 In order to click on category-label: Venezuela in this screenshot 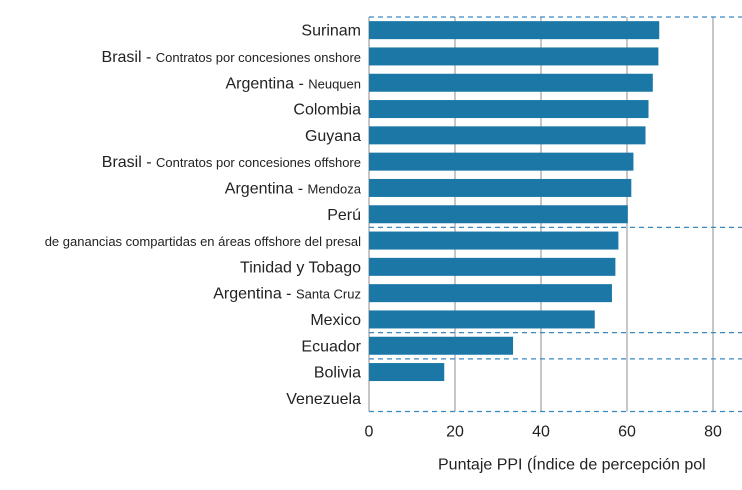, I will do `click(323, 399)`.